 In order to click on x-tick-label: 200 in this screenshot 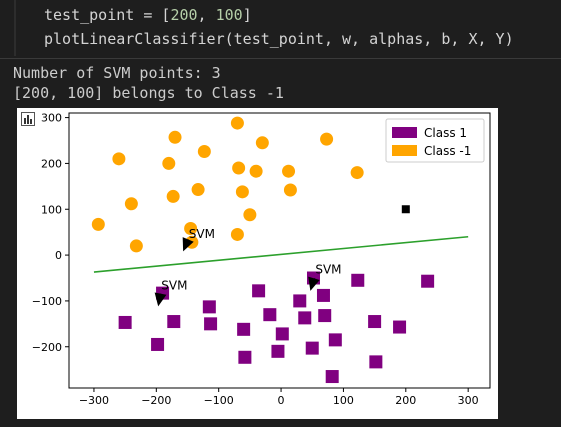, I will do `click(405, 400)`.